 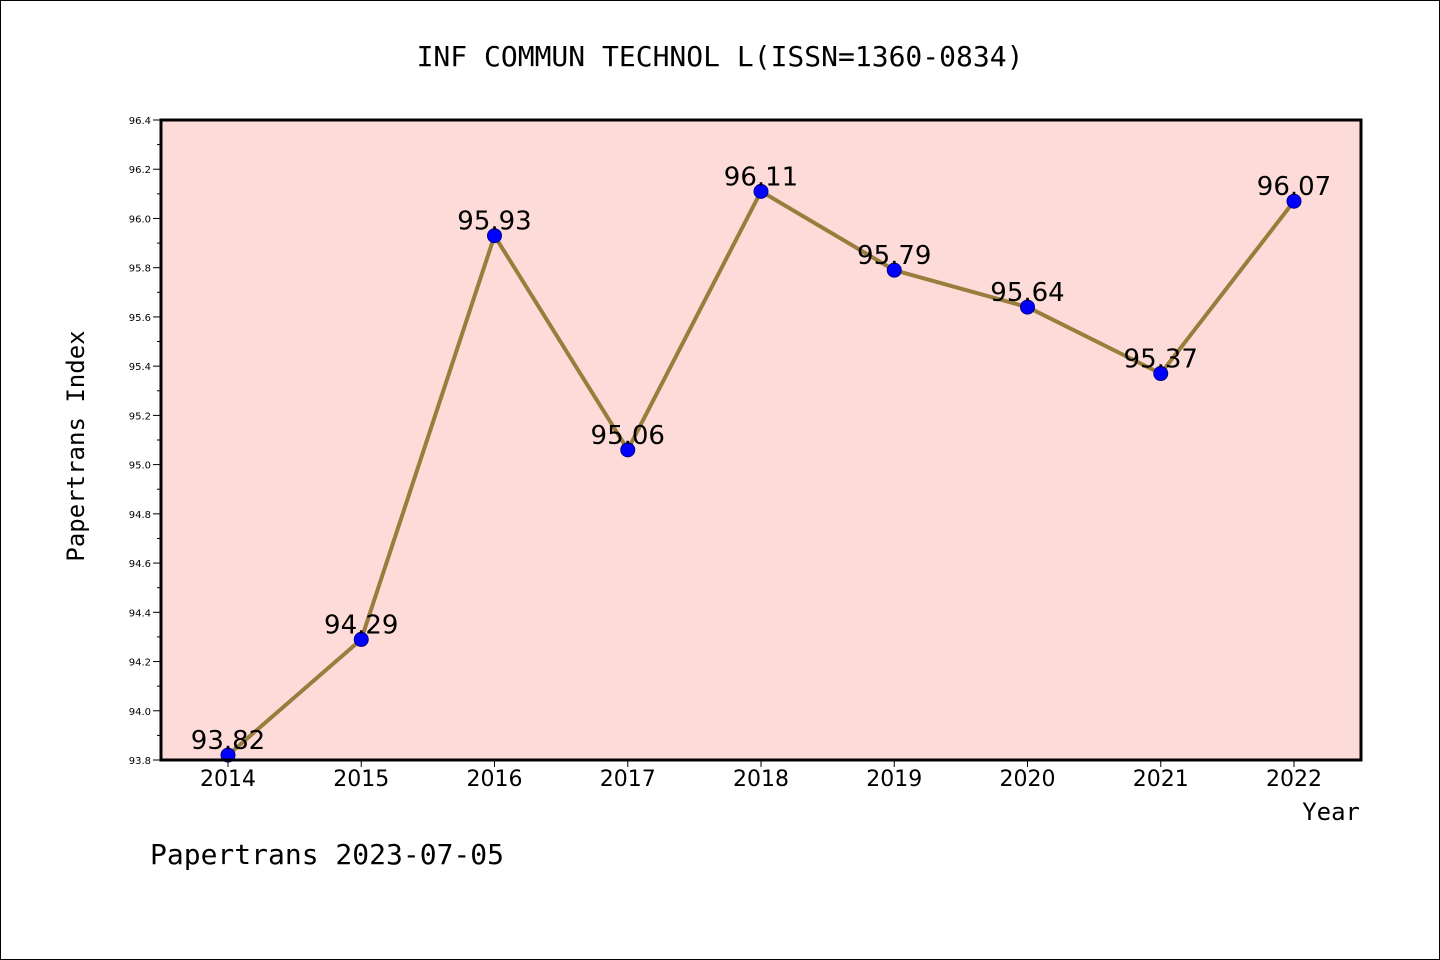 What do you see at coordinates (140, 416) in the screenshot?
I see `y-tick-label: 95.2` at bounding box center [140, 416].